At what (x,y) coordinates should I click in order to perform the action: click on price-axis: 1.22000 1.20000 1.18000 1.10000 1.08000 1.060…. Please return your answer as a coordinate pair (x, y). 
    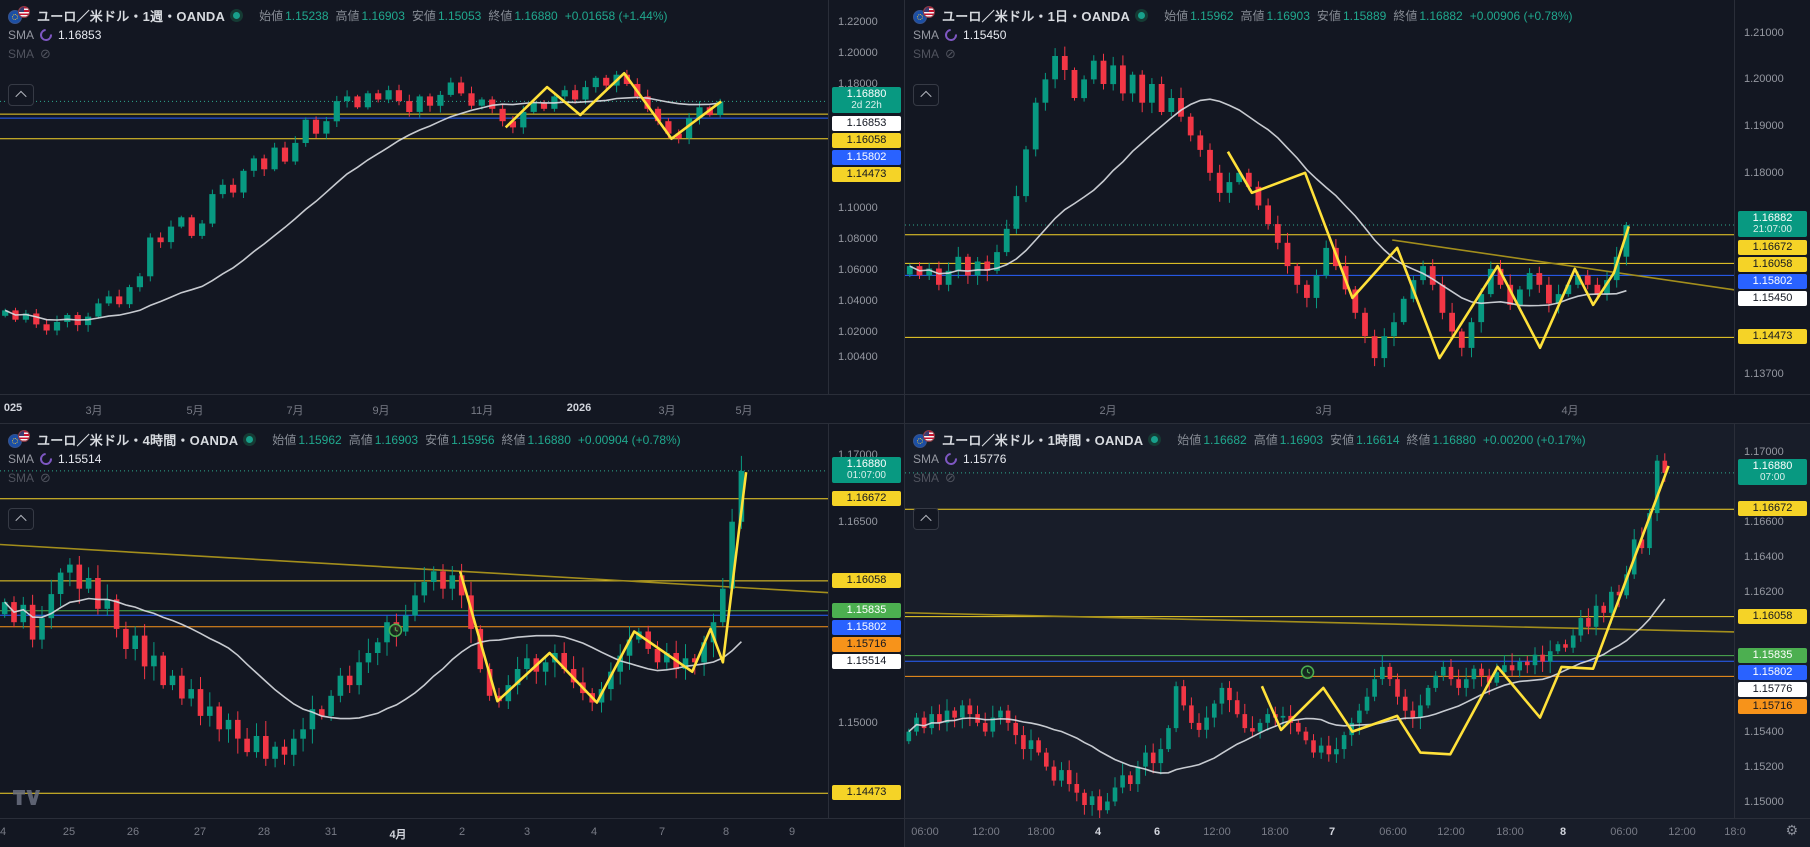
    Looking at the image, I should click on (866, 197).